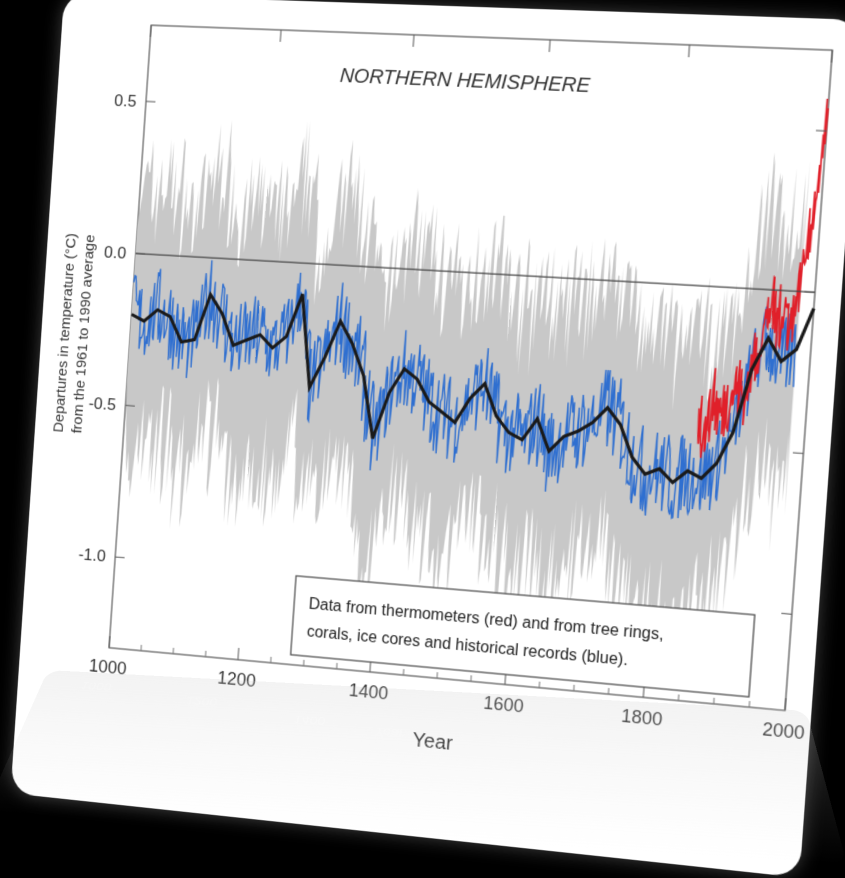  I want to click on reflection-tick-1600: 1600, so click(431, 747).